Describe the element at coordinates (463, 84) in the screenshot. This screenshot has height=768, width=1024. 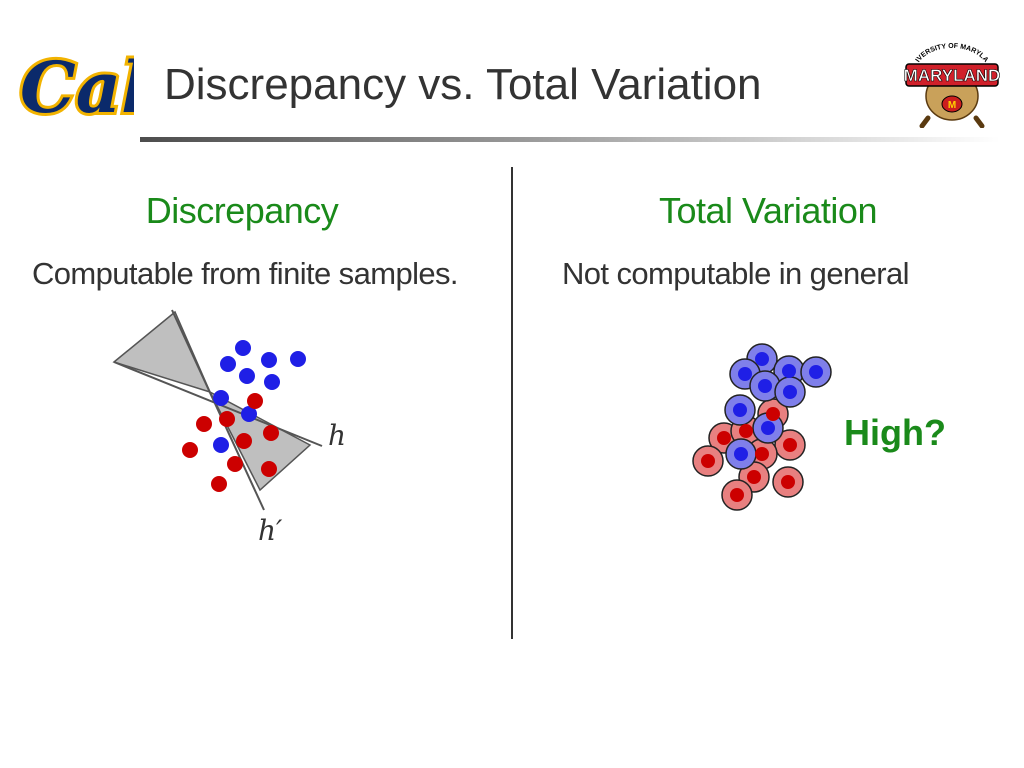
I see `page-title: Discrepancy vs. Total Variation` at that location.